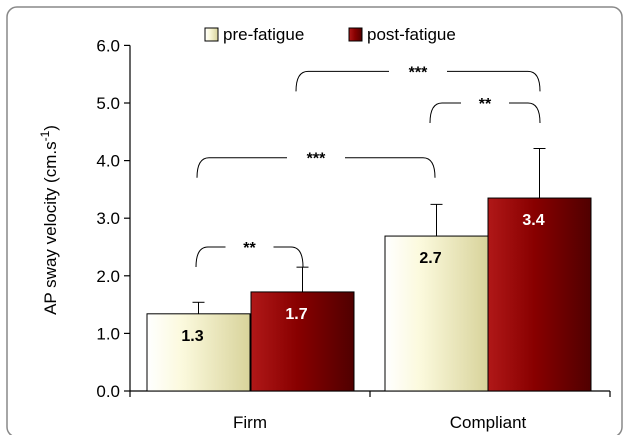  What do you see at coordinates (390, 167) in the screenshot?
I see `significance-bracket-firm-vs-compliant-pre-right` at bounding box center [390, 167].